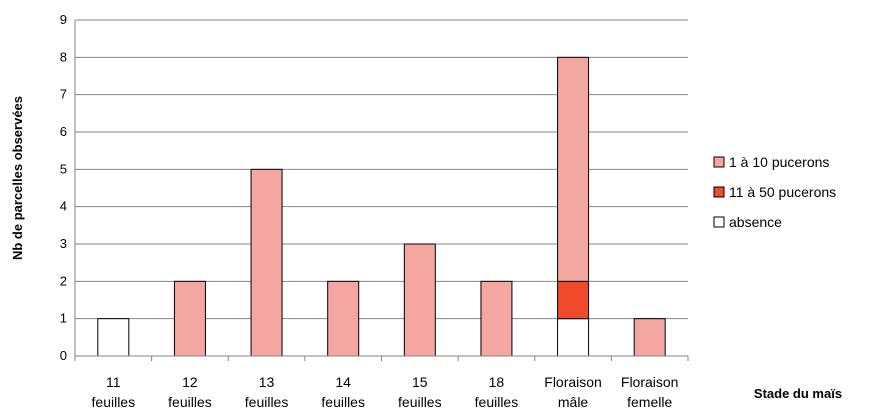 The width and height of the screenshot is (870, 411). Describe the element at coordinates (650, 392) in the screenshot. I see `x-tick-label: Floraison femelle` at that location.